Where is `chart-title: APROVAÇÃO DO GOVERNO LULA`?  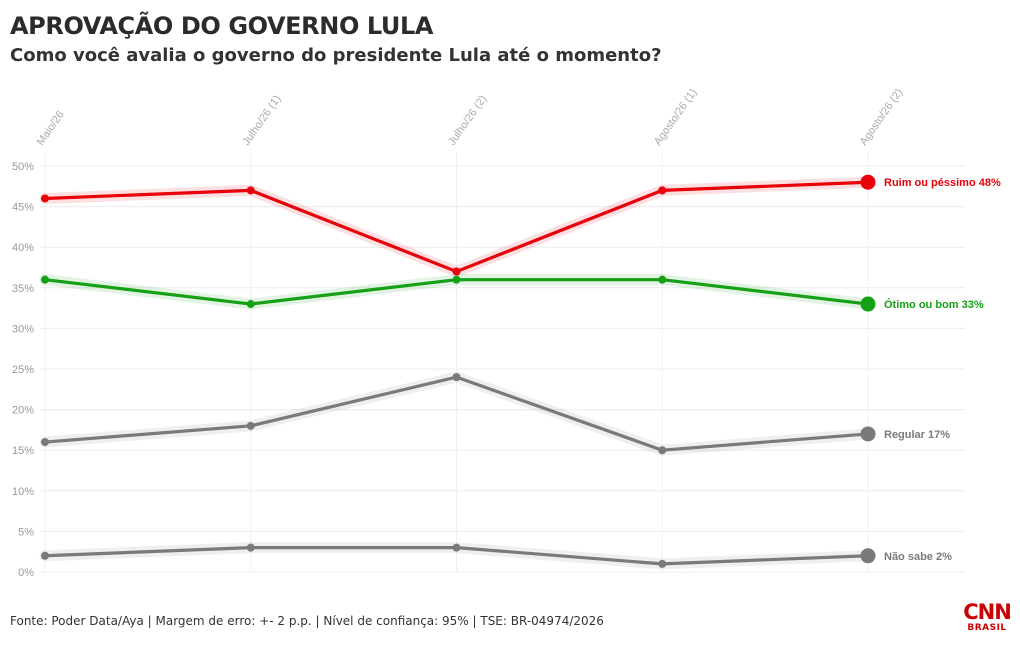
chart-title: APROVAÇÃO DO GOVERNO LULA is located at coordinates (222, 26).